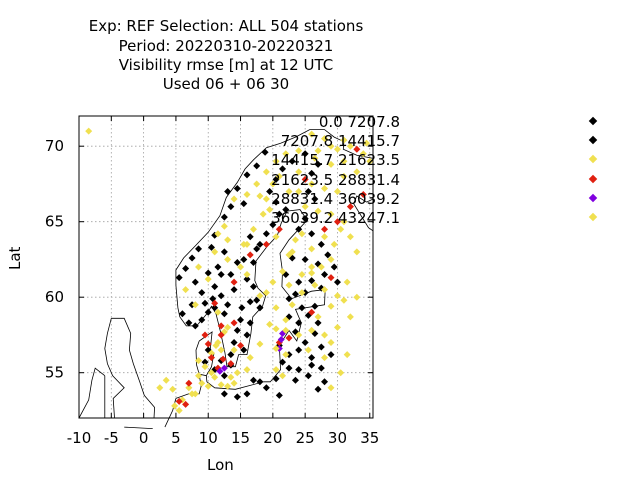 Image resolution: width=640 pixels, height=480 pixels. What do you see at coordinates (337, 438) in the screenshot?
I see `x-tick-label: 30` at bounding box center [337, 438].